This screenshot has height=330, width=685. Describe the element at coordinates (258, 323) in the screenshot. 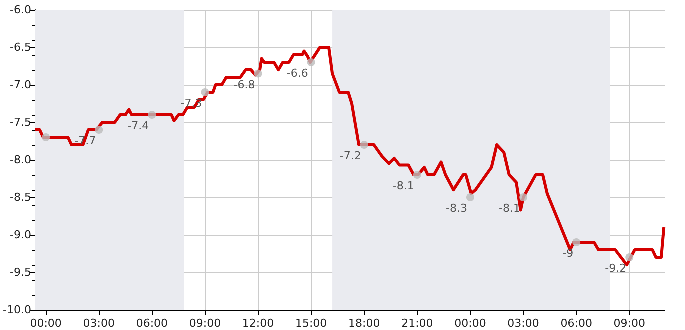

I see `x-tick-label: 12:00` at that location.